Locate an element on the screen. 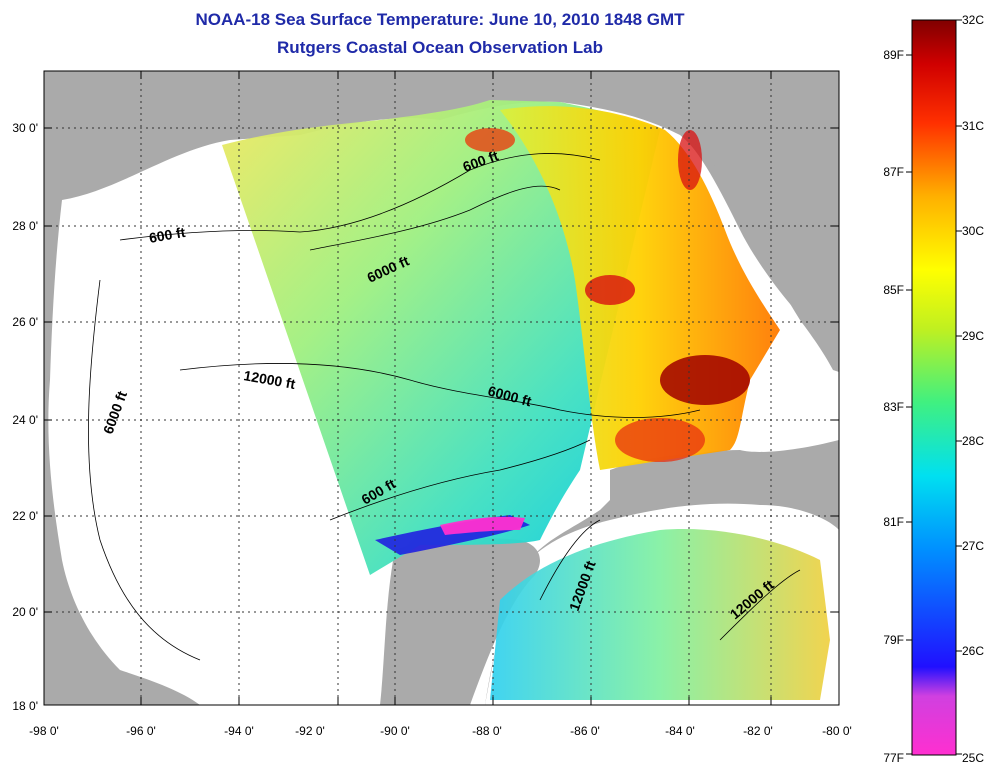 The width and height of the screenshot is (992, 770). lon-label-96: -96 0' is located at coordinates (141, 731).